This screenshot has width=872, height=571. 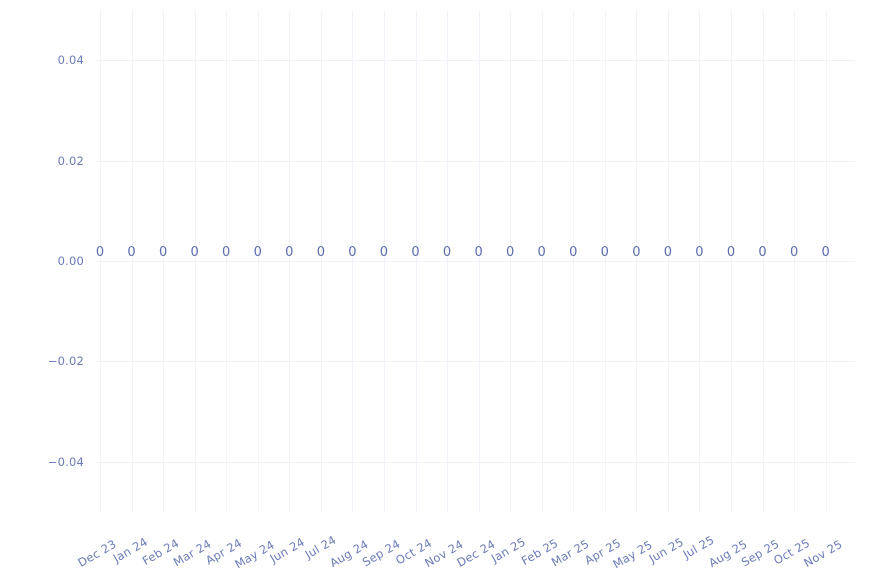 What do you see at coordinates (42, 261) in the screenshot?
I see `y-axis: 0.04 0.02 0.00 −0.02 −0.04` at bounding box center [42, 261].